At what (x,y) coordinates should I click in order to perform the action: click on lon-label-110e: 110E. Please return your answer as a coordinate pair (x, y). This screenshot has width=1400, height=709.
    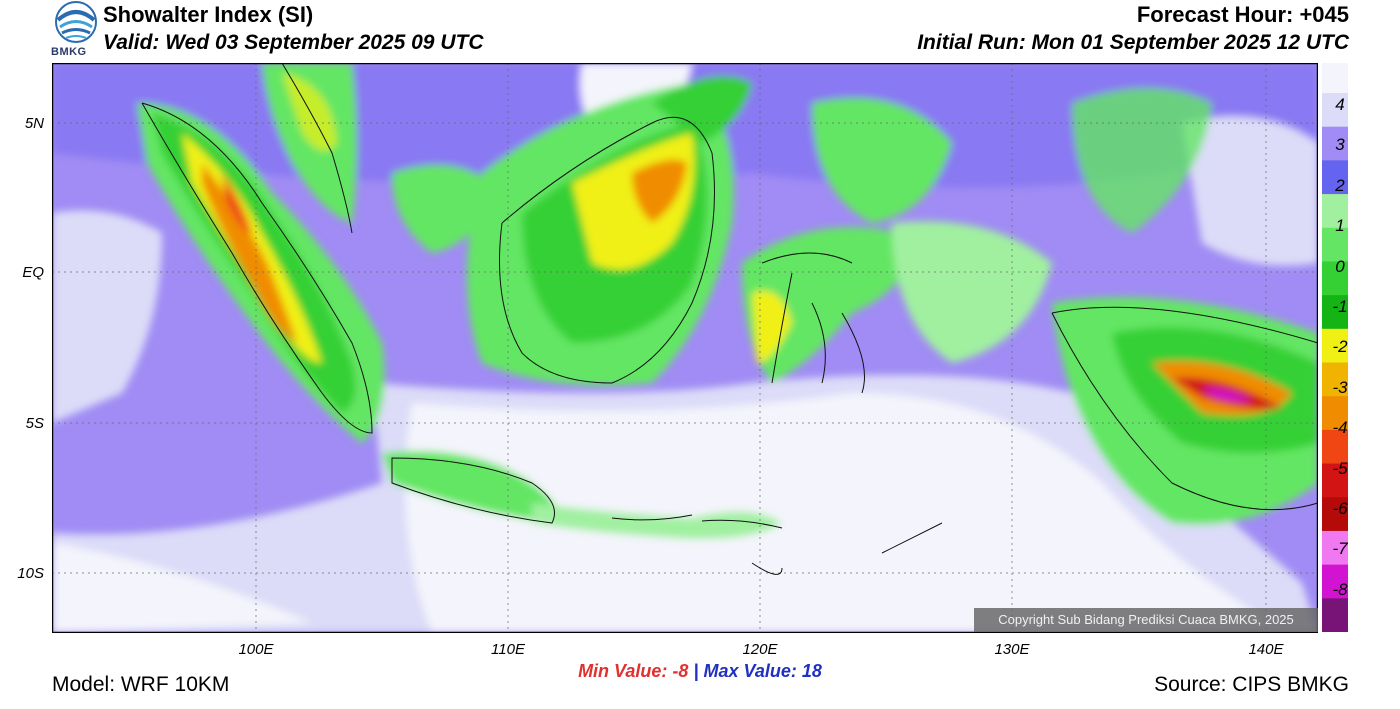
    Looking at the image, I should click on (508, 649).